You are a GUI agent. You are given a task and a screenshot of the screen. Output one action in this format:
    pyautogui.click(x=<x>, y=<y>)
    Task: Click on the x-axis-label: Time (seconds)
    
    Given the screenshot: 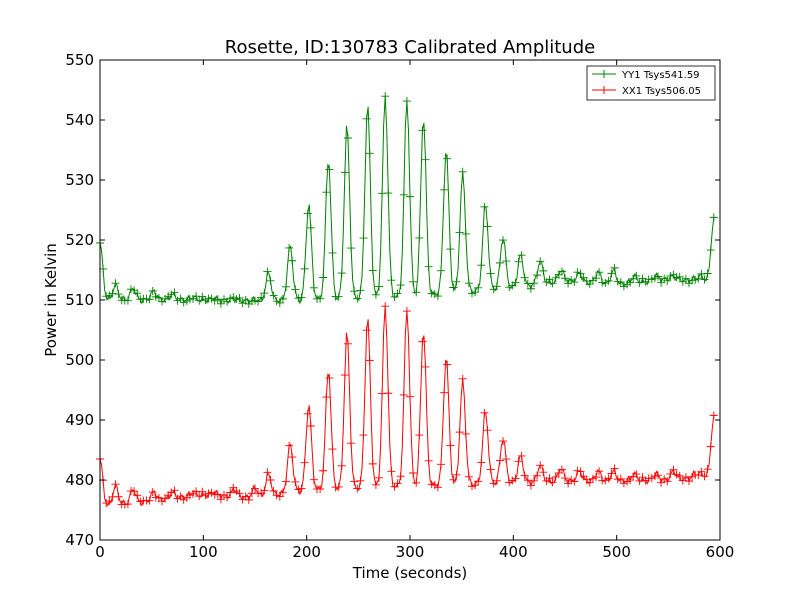 What is the action you would take?
    pyautogui.click(x=410, y=573)
    